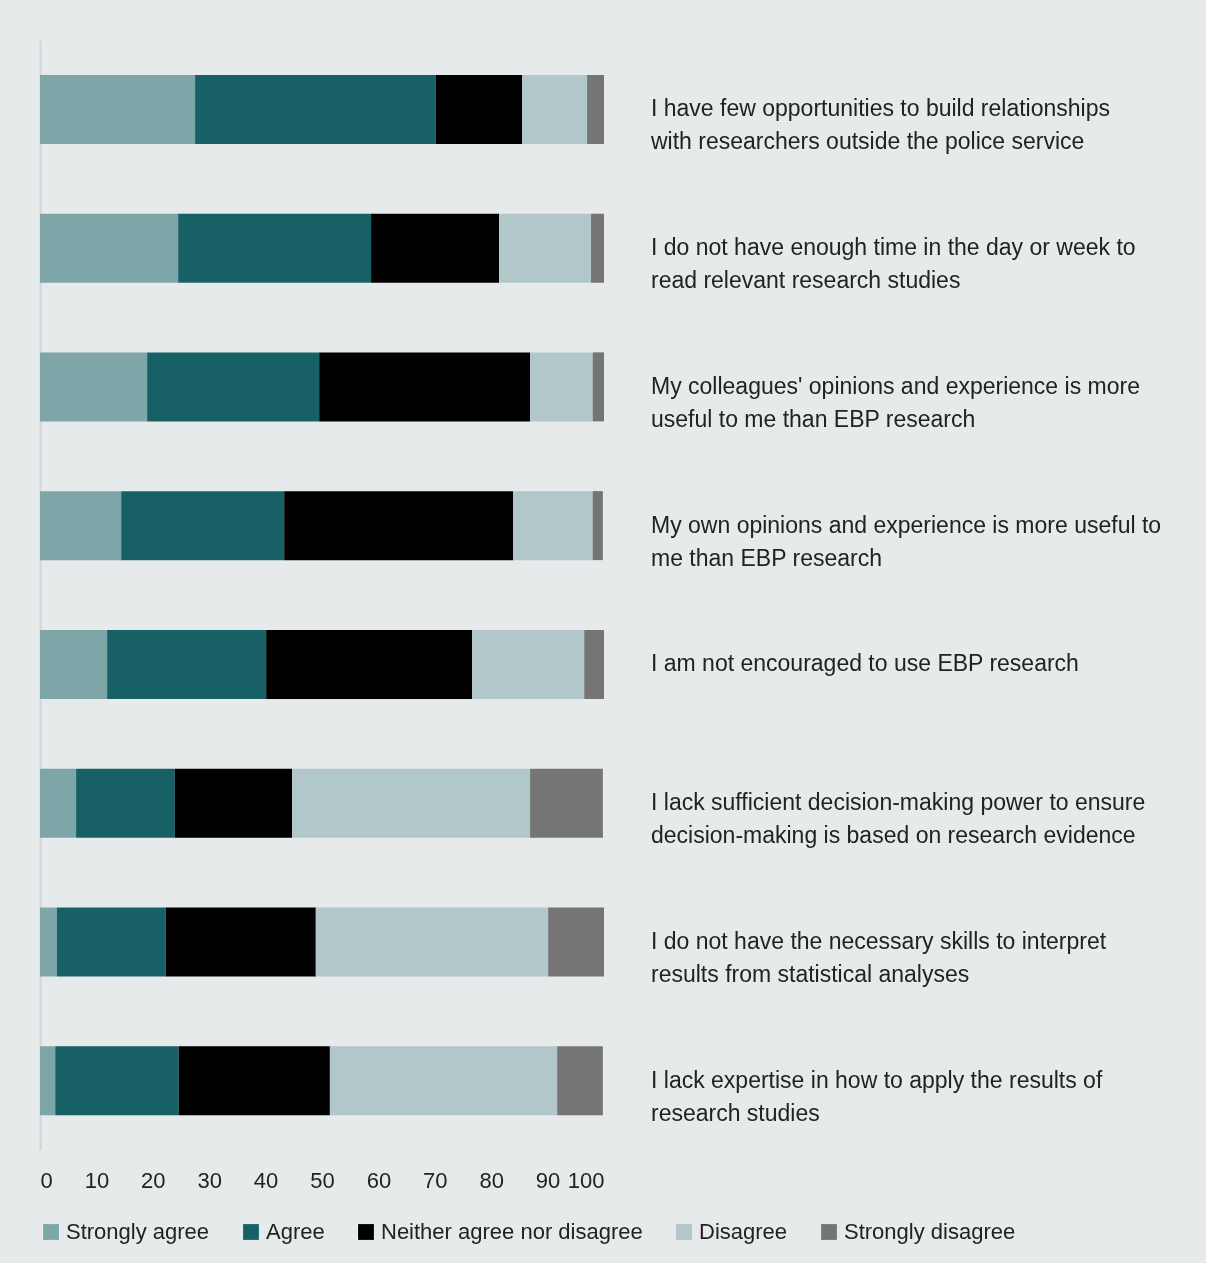 The width and height of the screenshot is (1208, 1282). Describe the element at coordinates (548, 1180) in the screenshot. I see `x-tick-label: 90` at that location.